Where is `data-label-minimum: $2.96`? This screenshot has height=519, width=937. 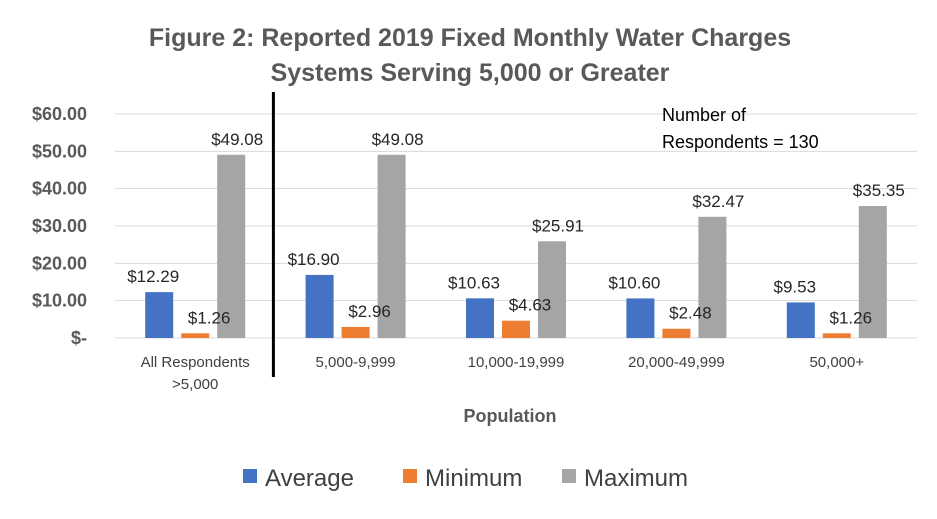 data-label-minimum: $2.96 is located at coordinates (369, 311).